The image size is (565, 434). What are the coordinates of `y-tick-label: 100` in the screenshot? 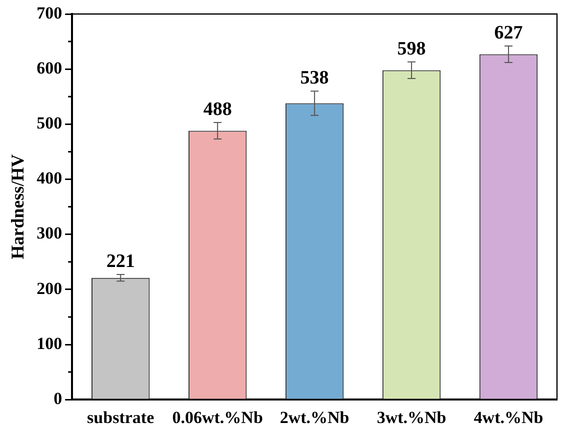 It's located at (49, 343).